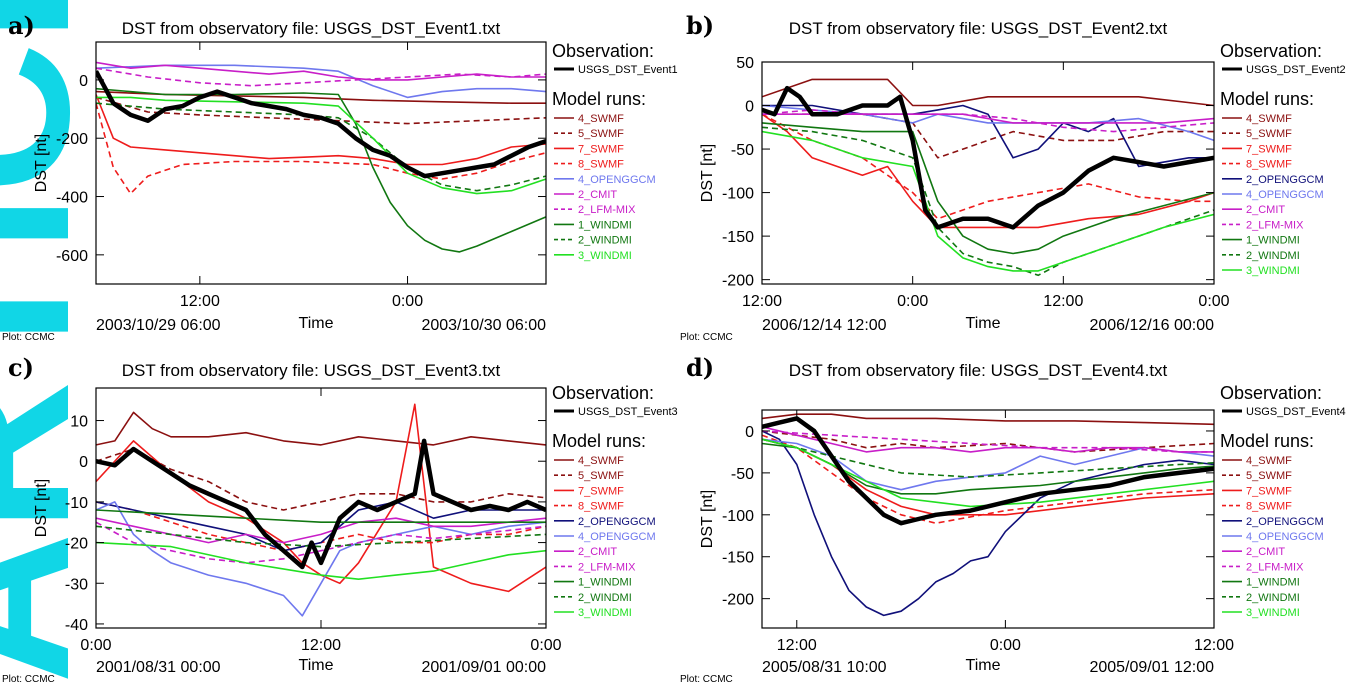 The height and width of the screenshot is (684, 1356). I want to click on x-end-date: 2001/09/01 00:00, so click(483, 667).